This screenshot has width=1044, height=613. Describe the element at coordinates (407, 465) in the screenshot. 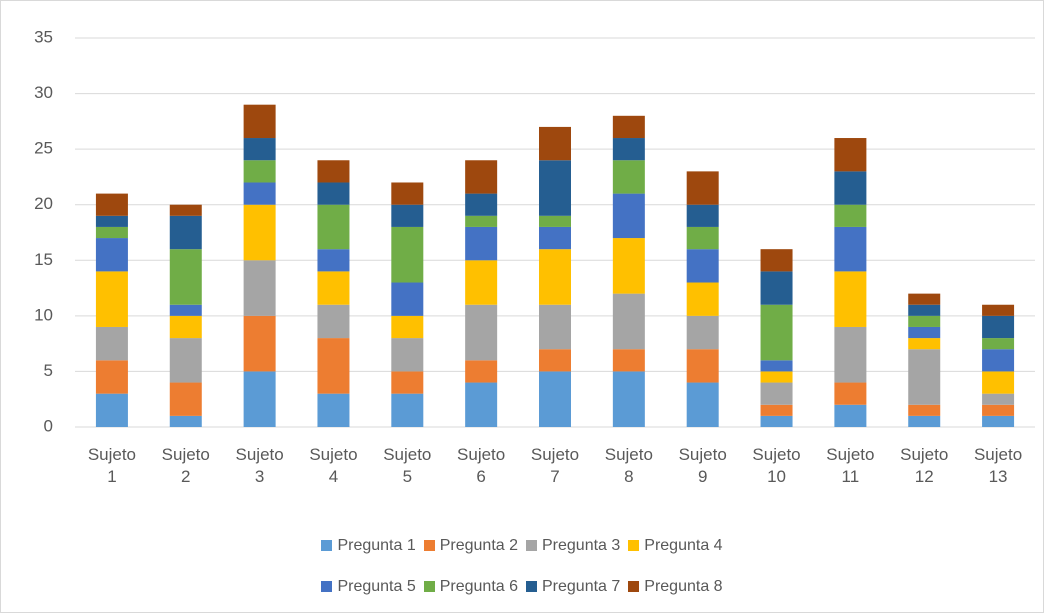

I see `x-tick-label: Sujeto 5` at that location.